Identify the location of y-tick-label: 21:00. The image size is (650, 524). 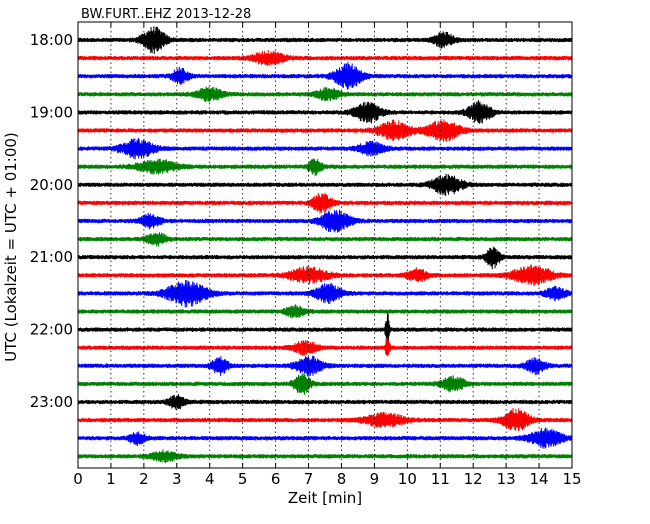
(51, 257).